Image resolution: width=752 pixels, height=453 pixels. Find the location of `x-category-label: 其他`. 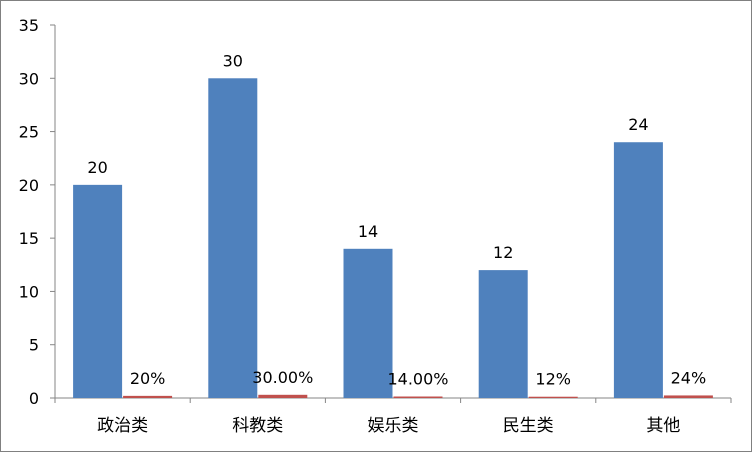

x-category-label: 其他 is located at coordinates (663, 426).